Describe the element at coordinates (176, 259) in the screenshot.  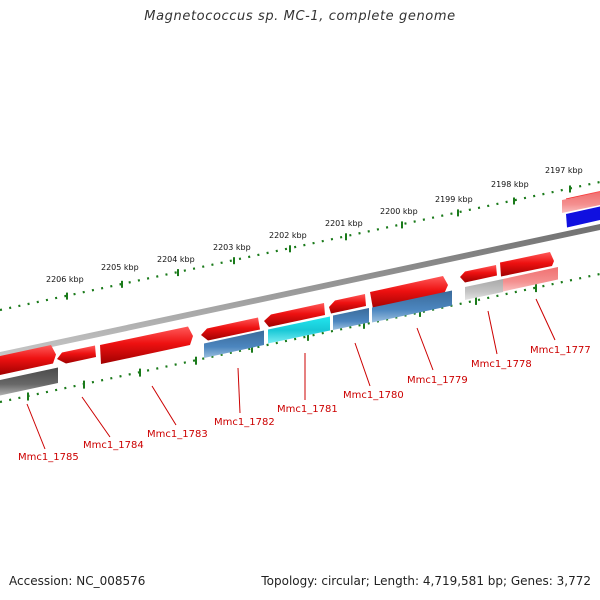
I see `tick-label: 2204 kbp` at that location.